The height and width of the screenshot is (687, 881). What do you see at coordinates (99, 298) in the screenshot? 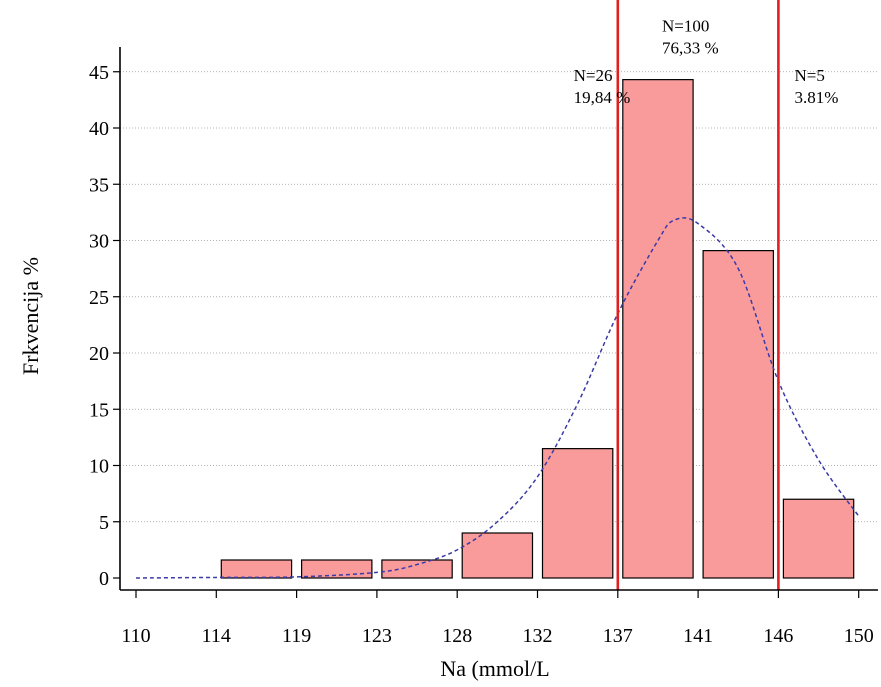
I see `y-tick-label-25: 25` at bounding box center [99, 298].